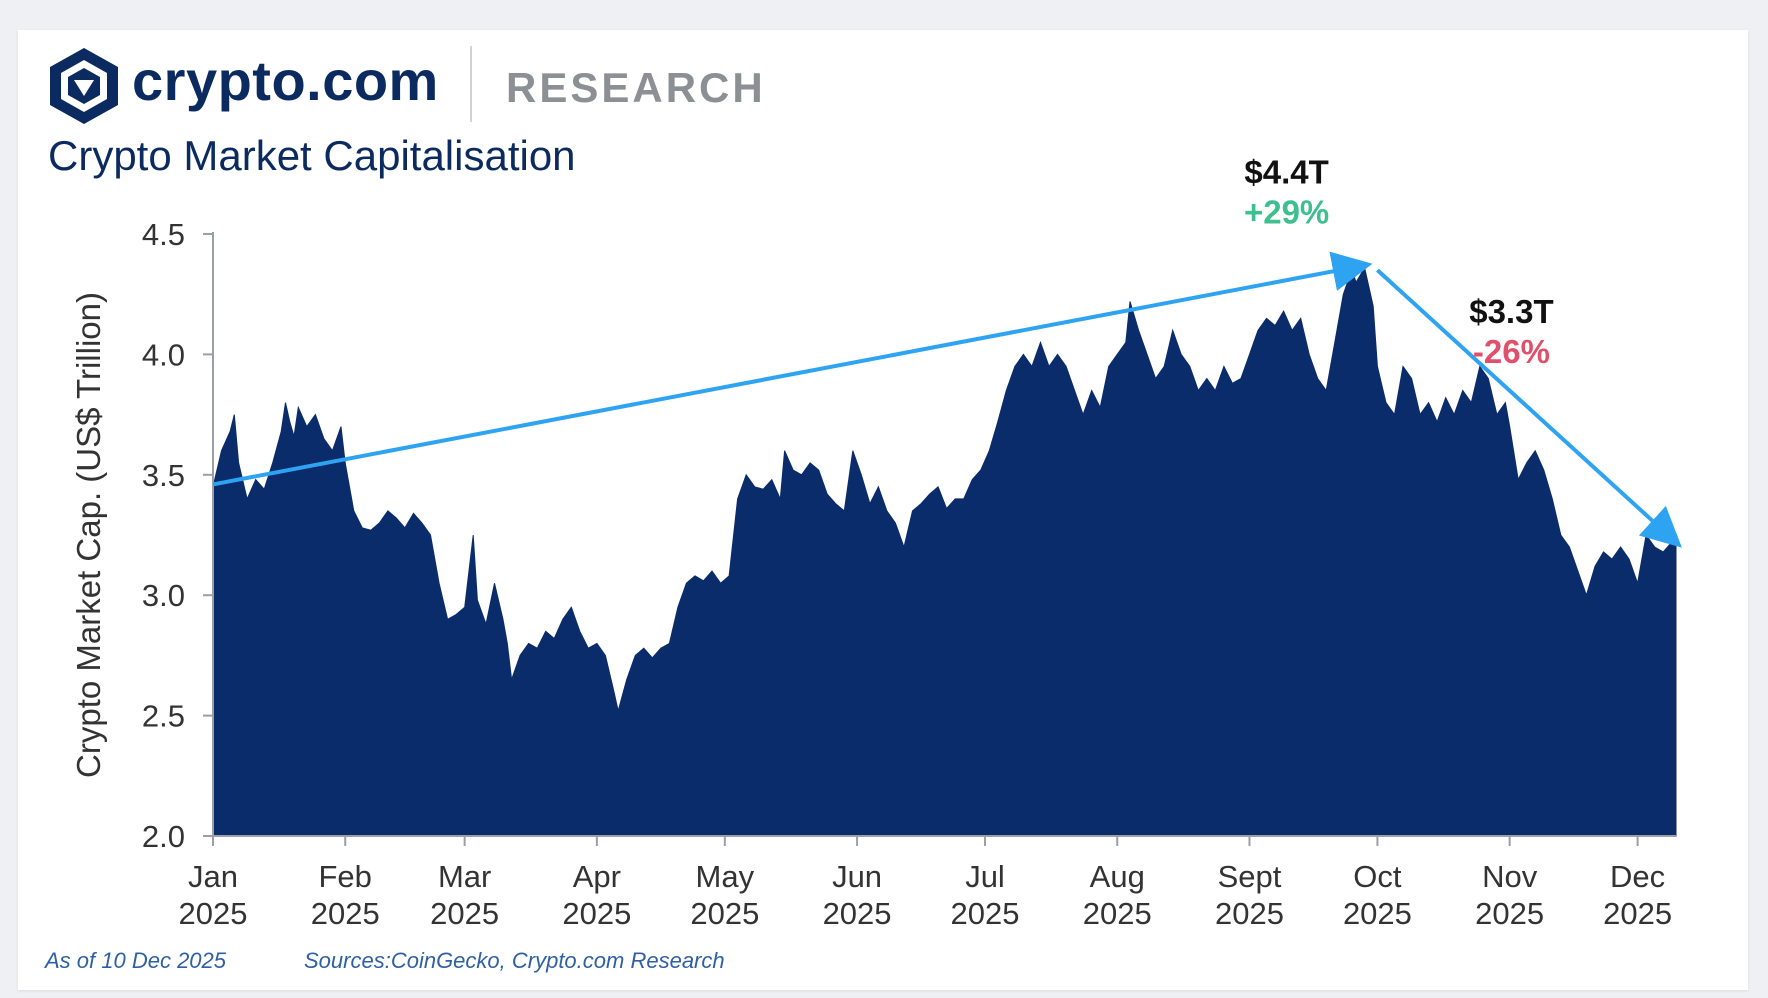  What do you see at coordinates (213, 876) in the screenshot?
I see `x-tick-month: Jan` at bounding box center [213, 876].